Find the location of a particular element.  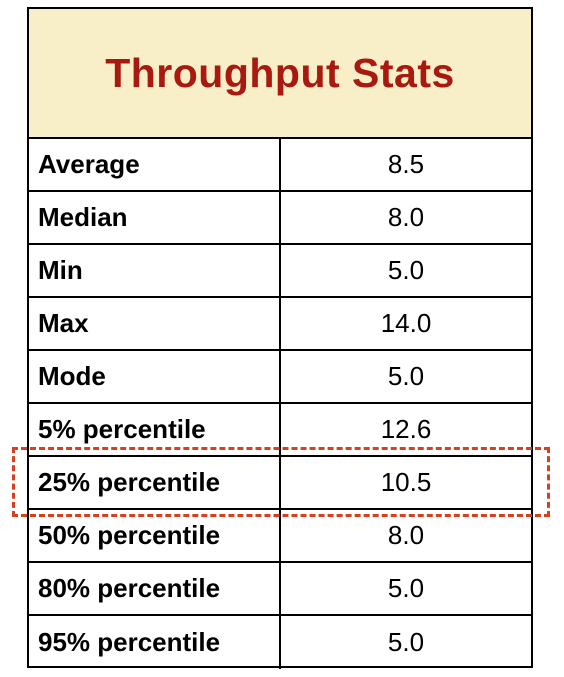

table-row: 5% percentile 12.6 is located at coordinates (280, 430).